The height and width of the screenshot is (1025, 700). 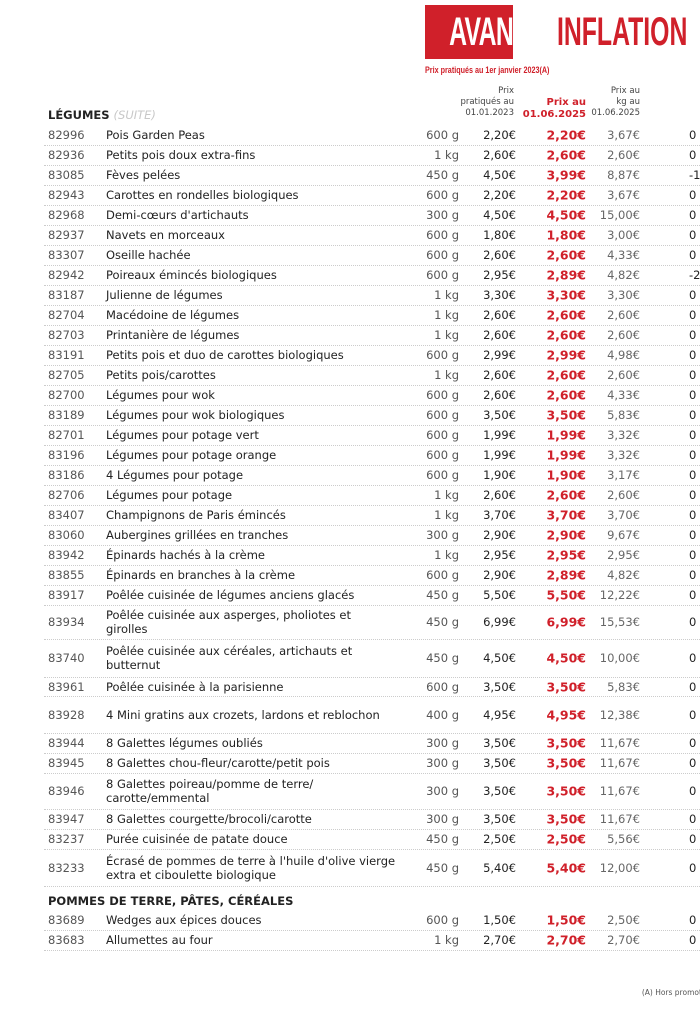 I want to click on cell-code: 83917, so click(x=66, y=595).